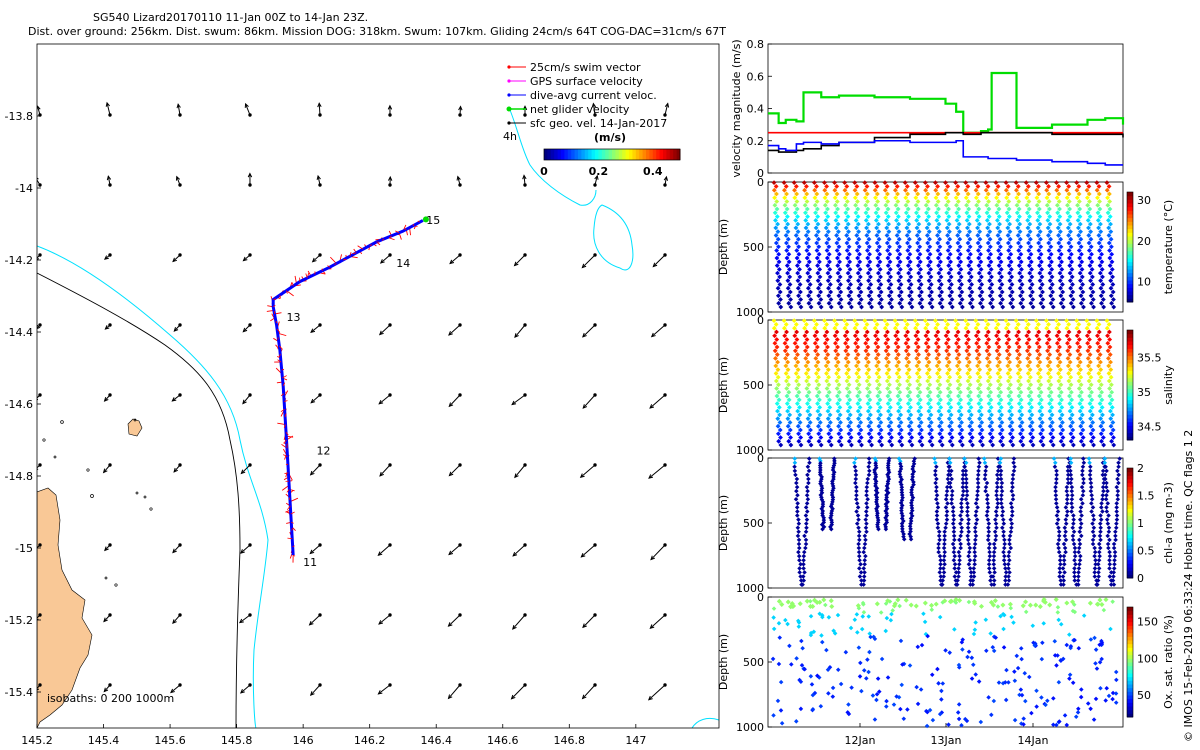 The image size is (1200, 750). I want to click on chl-colorbar-tick: 1, so click(1140, 523).